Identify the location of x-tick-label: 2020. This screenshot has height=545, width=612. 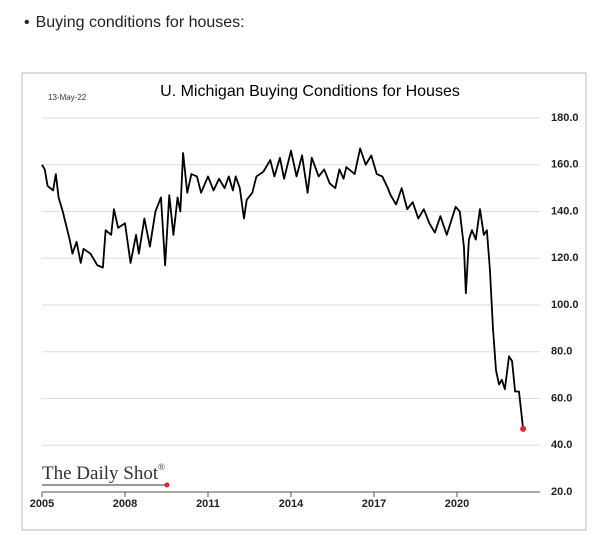
(457, 504).